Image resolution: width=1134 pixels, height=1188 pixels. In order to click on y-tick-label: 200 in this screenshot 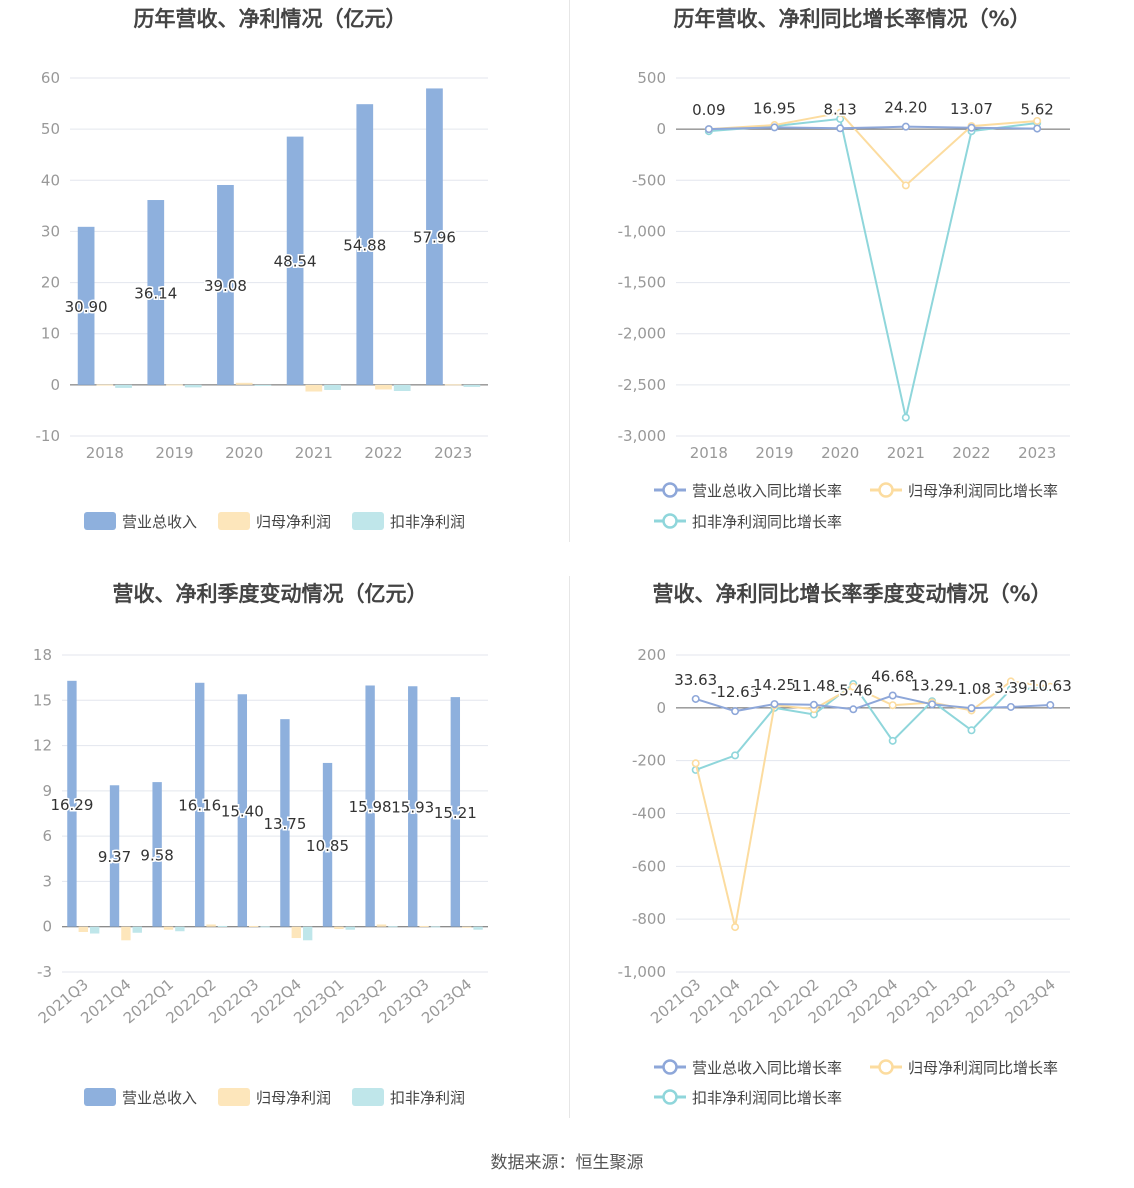, I will do `click(651, 655)`.